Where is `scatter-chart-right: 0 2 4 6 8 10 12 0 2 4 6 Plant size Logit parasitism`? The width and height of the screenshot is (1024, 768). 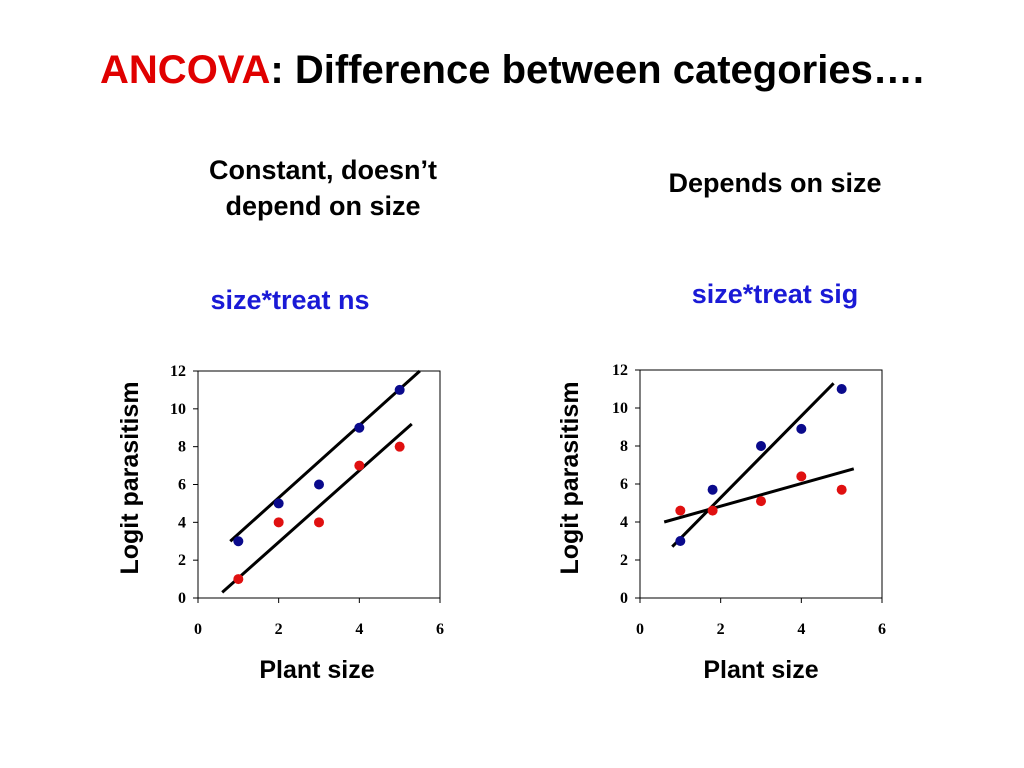
scatter-chart-right: 0 2 4 6 8 10 12 0 2 4 6 Plant size Logit parasitism is located at coordinates (721, 523).